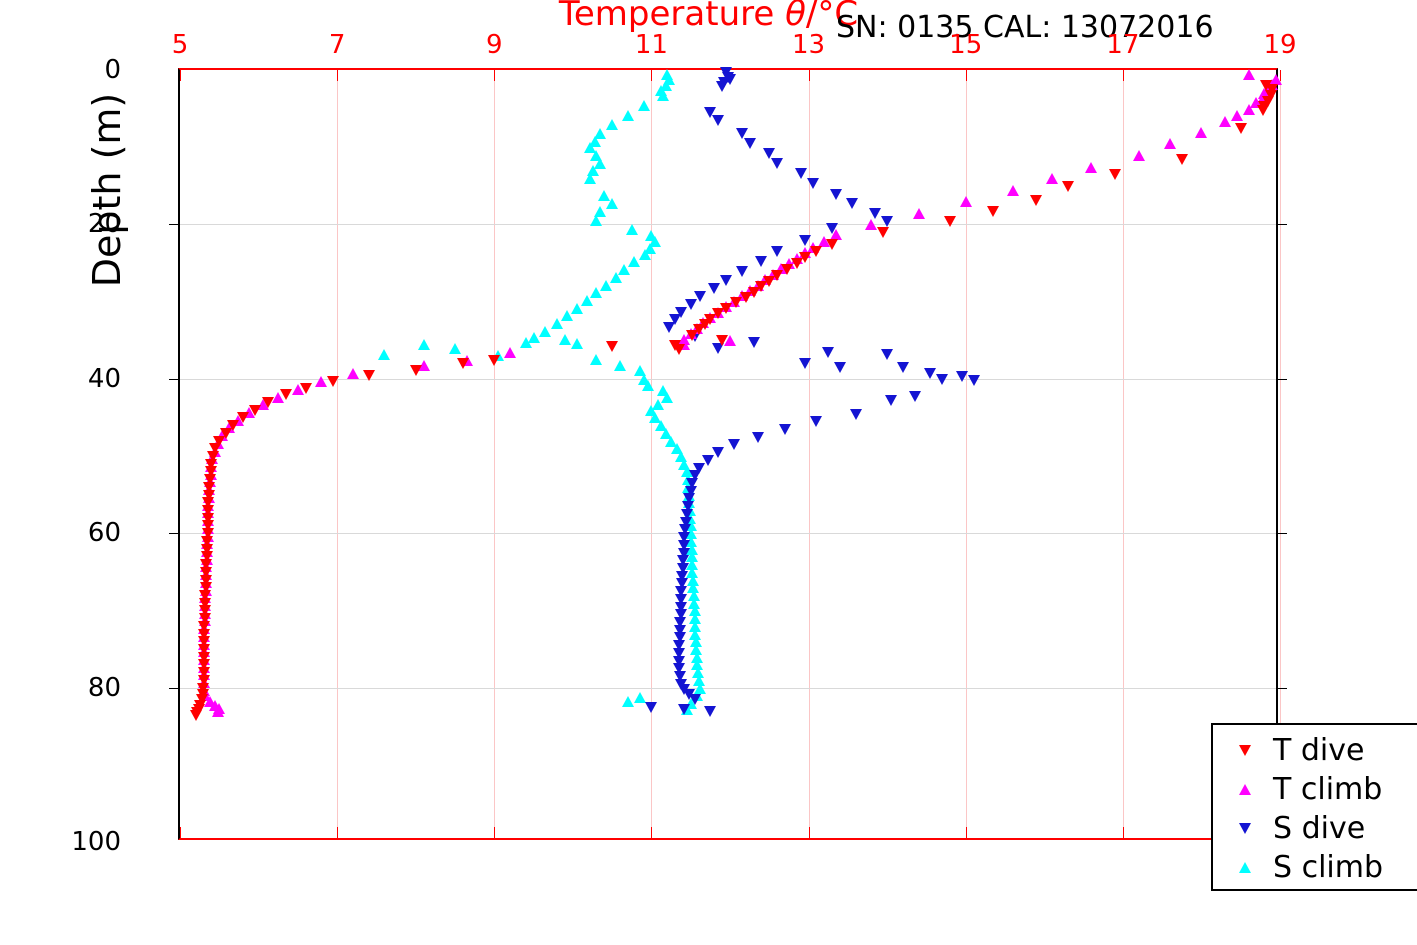  Describe the element at coordinates (1315, 750) in the screenshot. I see `legend-item-t-dive: T dive` at that location.